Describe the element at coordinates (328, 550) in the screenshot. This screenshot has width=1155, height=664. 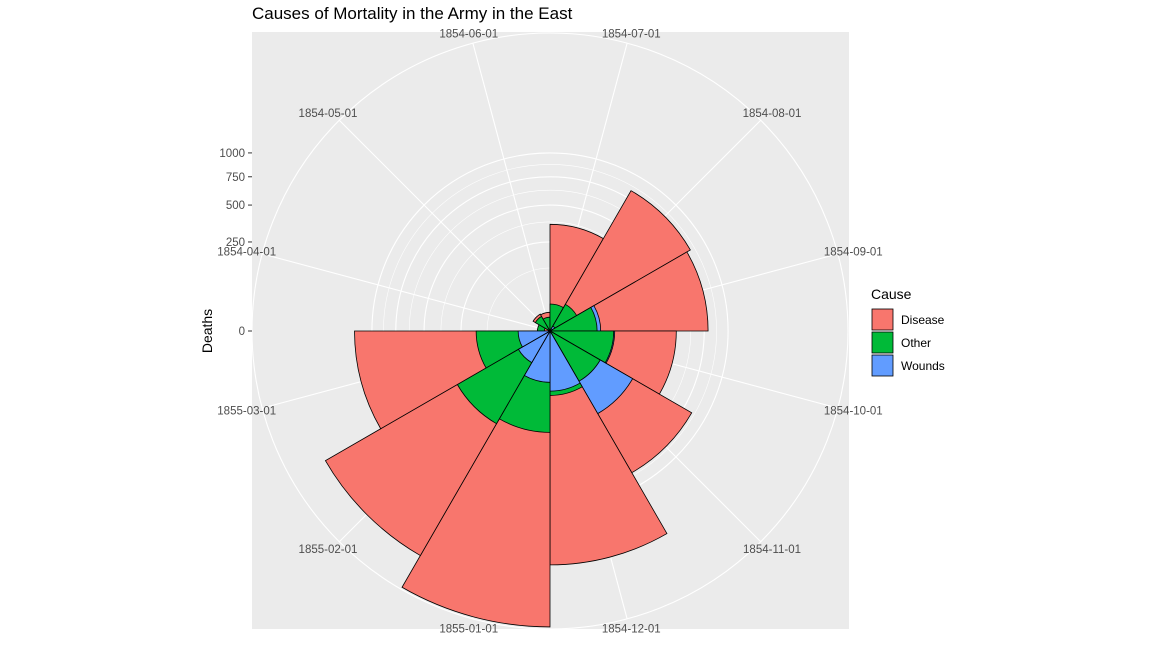
I see `angle-label-8: 1855-02-01` at that location.